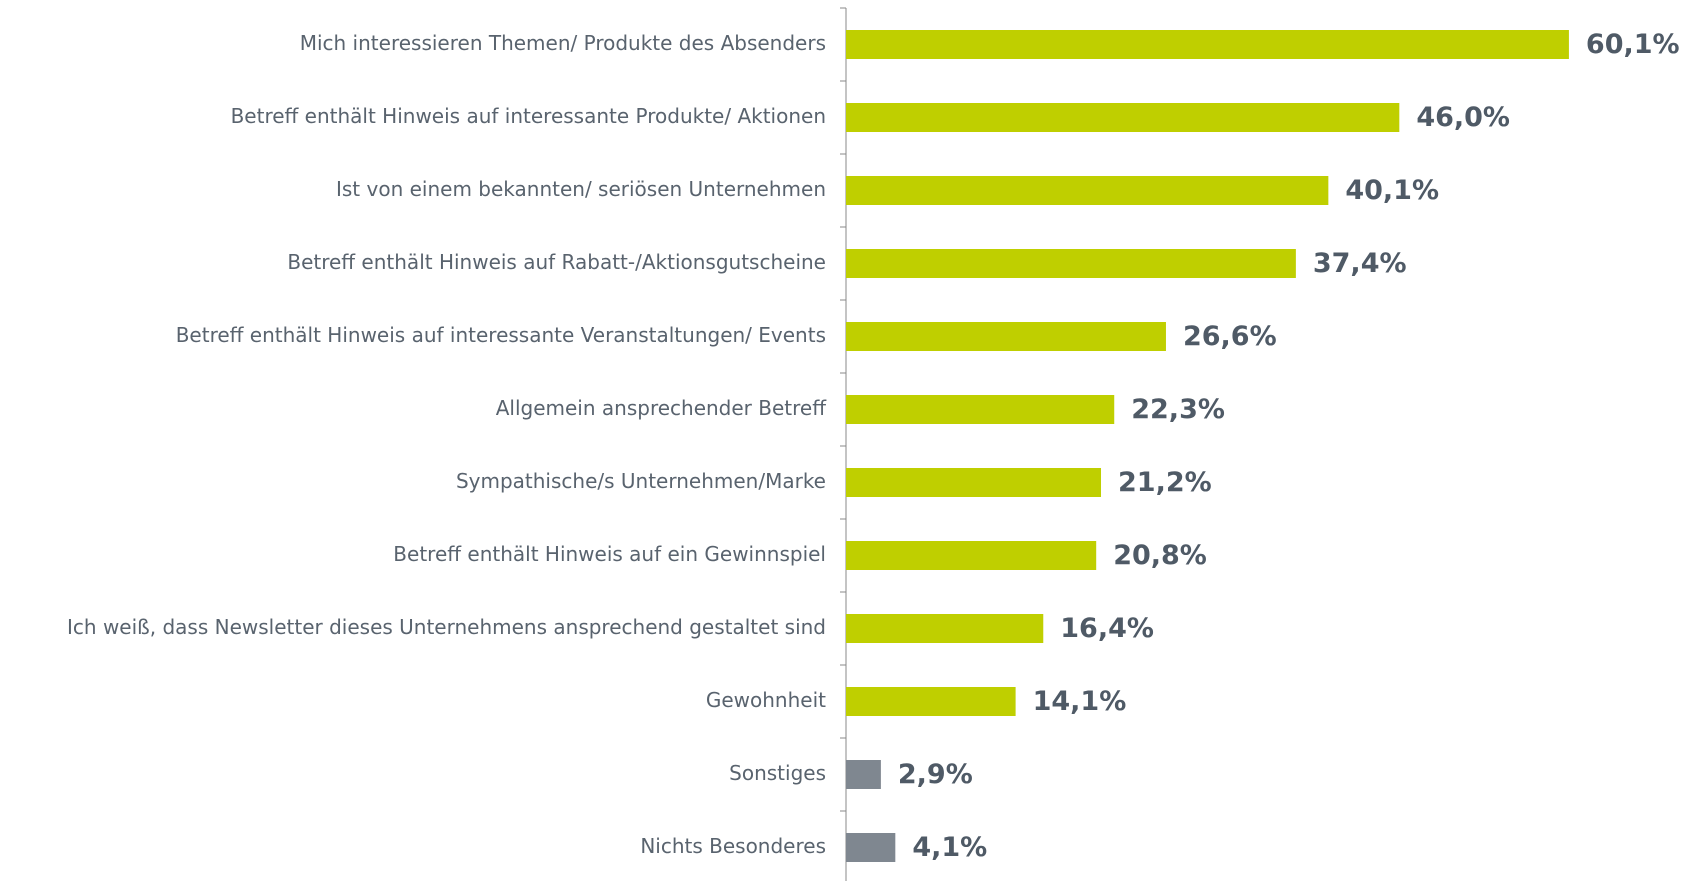 This screenshot has height=881, width=1694. What do you see at coordinates (949, 847) in the screenshot?
I see `value-label: 4,1%` at bounding box center [949, 847].